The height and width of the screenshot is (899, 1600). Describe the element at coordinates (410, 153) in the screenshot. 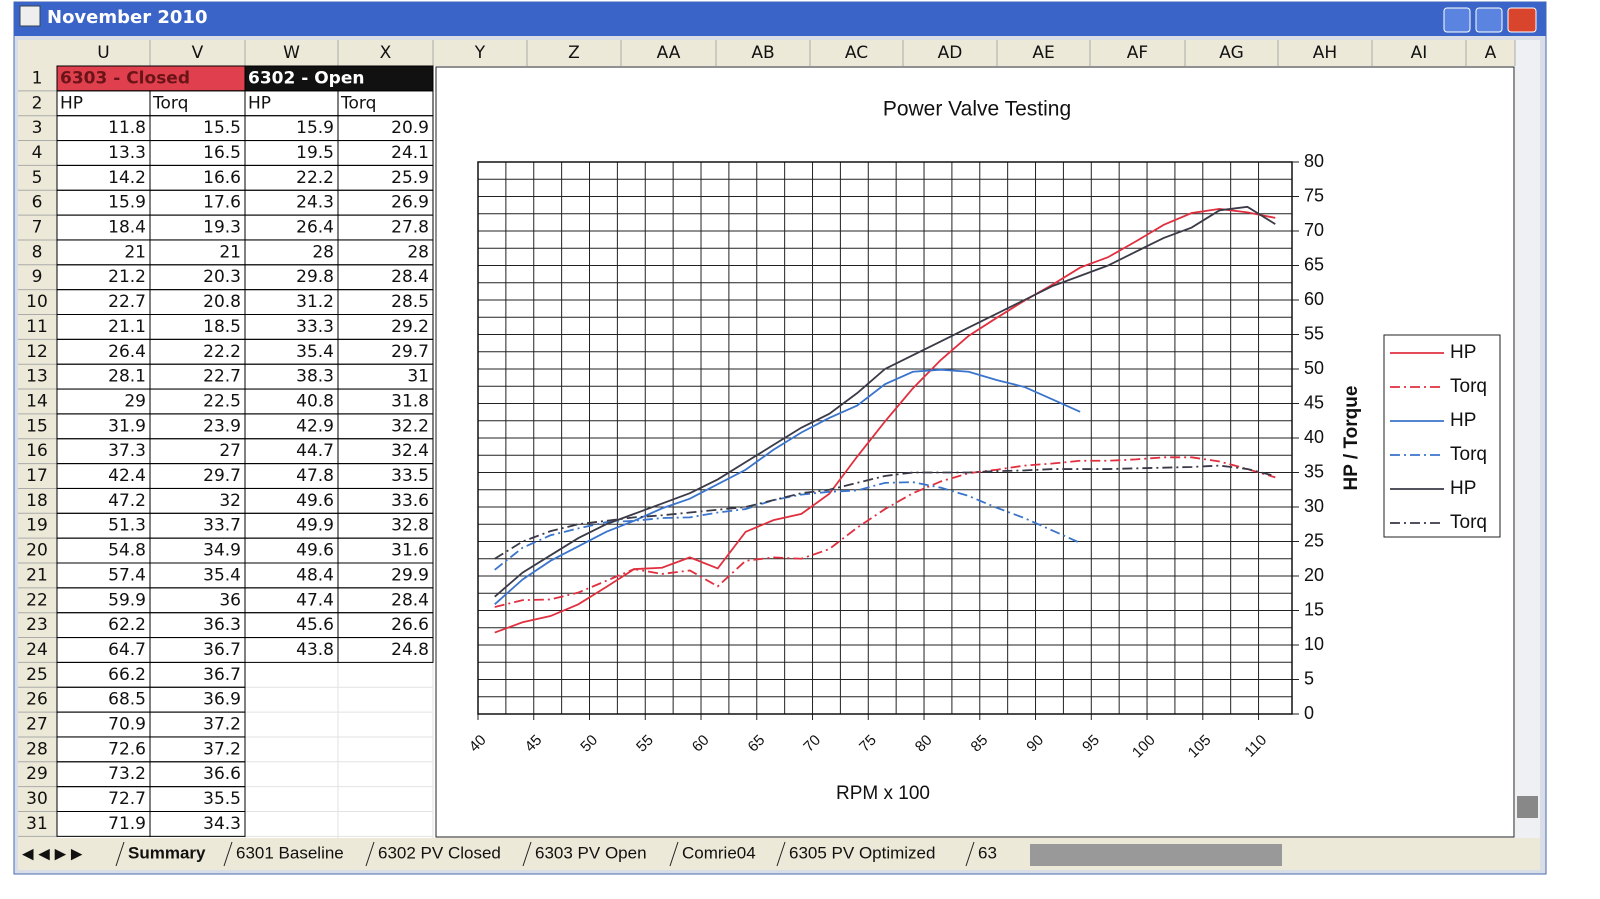

I see `cell-value: 24.1` at that location.